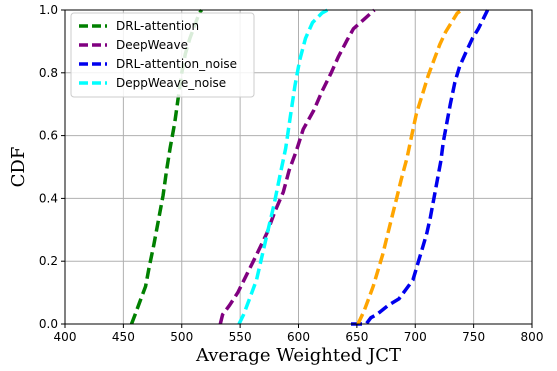 This screenshot has height=371, width=557. I want to click on legend-label: DRL-attention_noise, so click(176, 64).